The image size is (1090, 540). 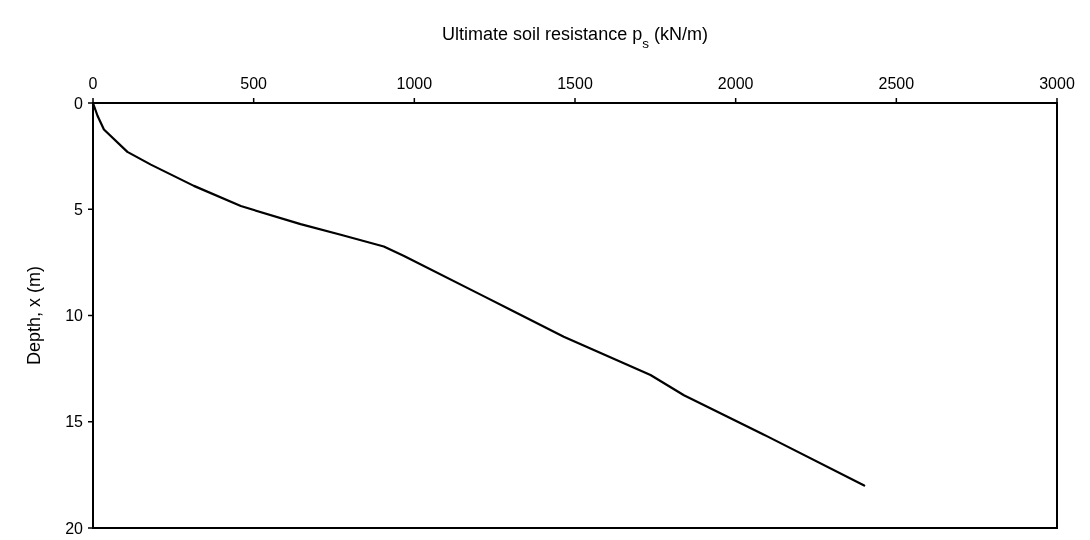 What do you see at coordinates (34, 315) in the screenshot?
I see `y-axis-title: Depth, x (m)` at bounding box center [34, 315].